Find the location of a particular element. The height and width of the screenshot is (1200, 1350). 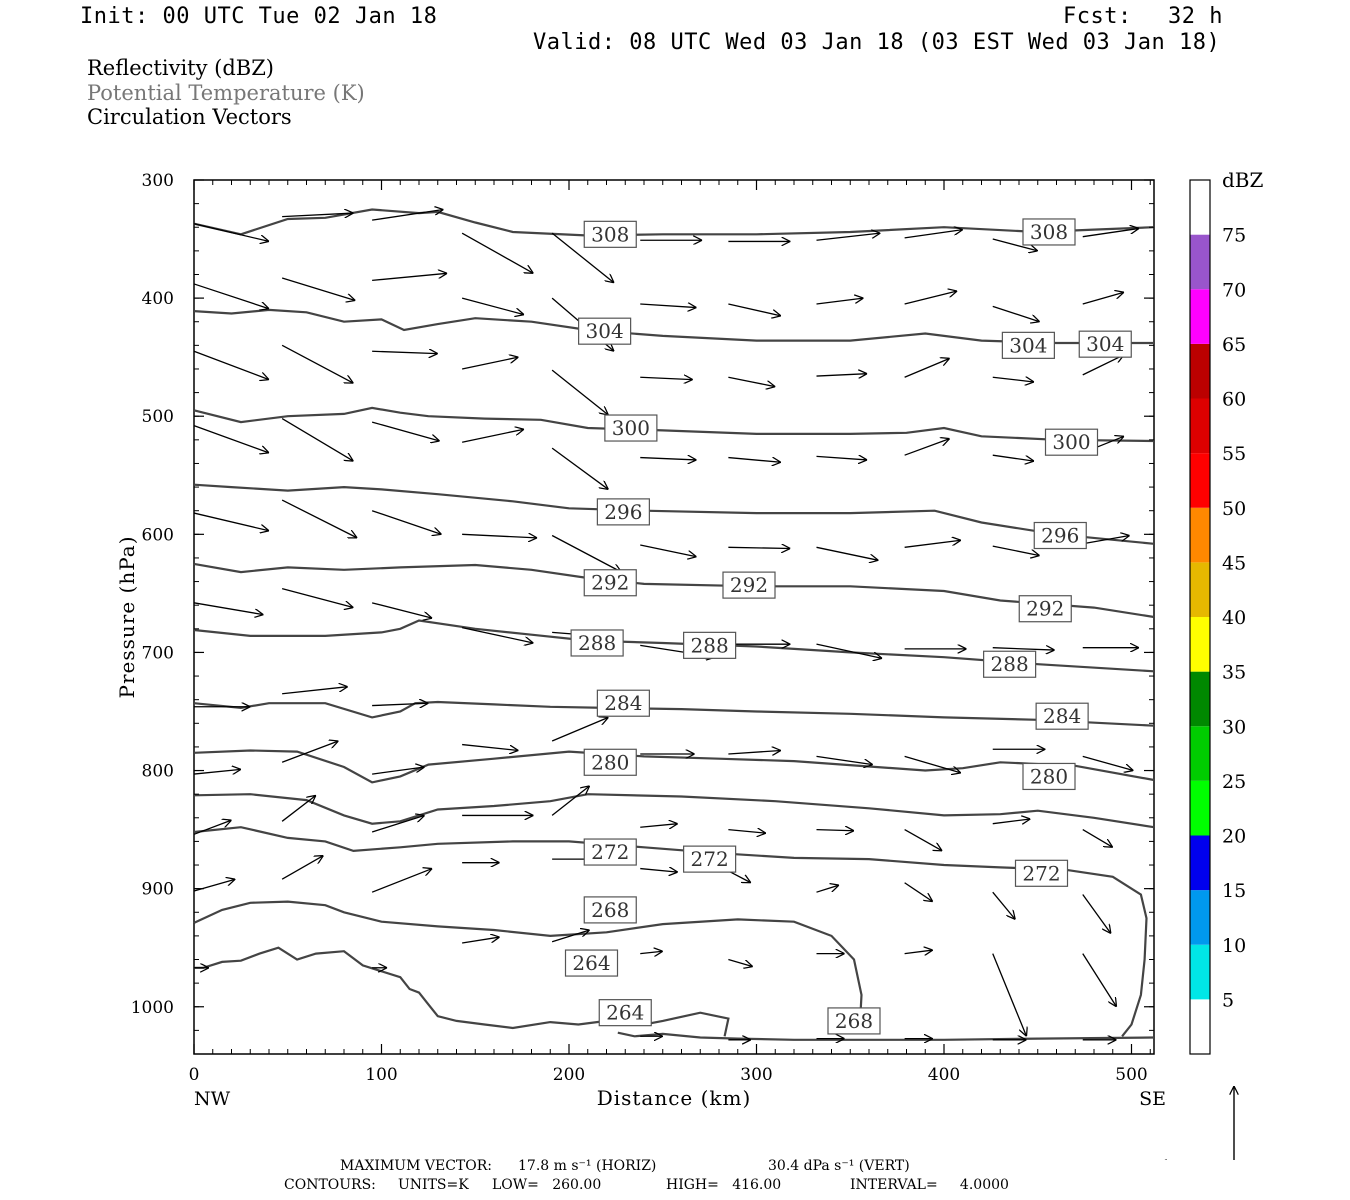

svg-text: 264 is located at coordinates (591, 963).